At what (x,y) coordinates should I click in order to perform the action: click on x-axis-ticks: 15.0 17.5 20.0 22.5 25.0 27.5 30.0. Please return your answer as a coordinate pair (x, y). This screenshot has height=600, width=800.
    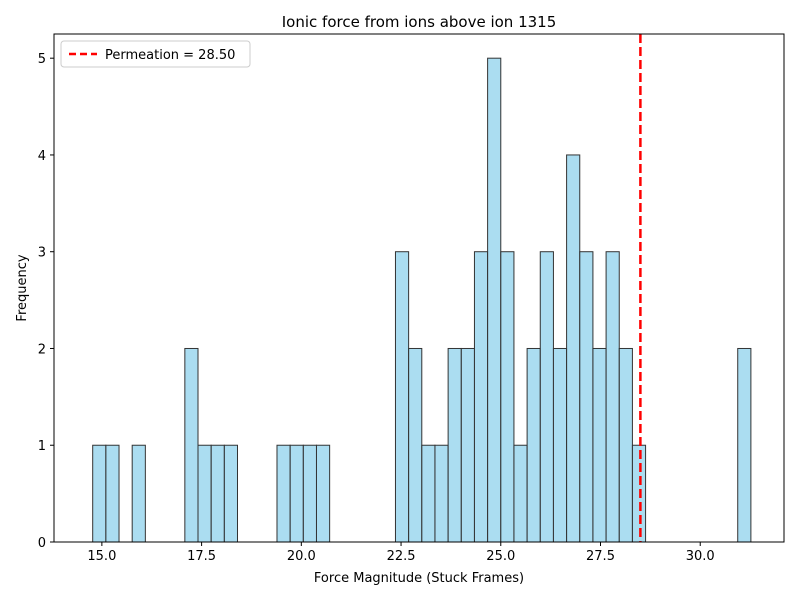
    Looking at the image, I should click on (401, 553).